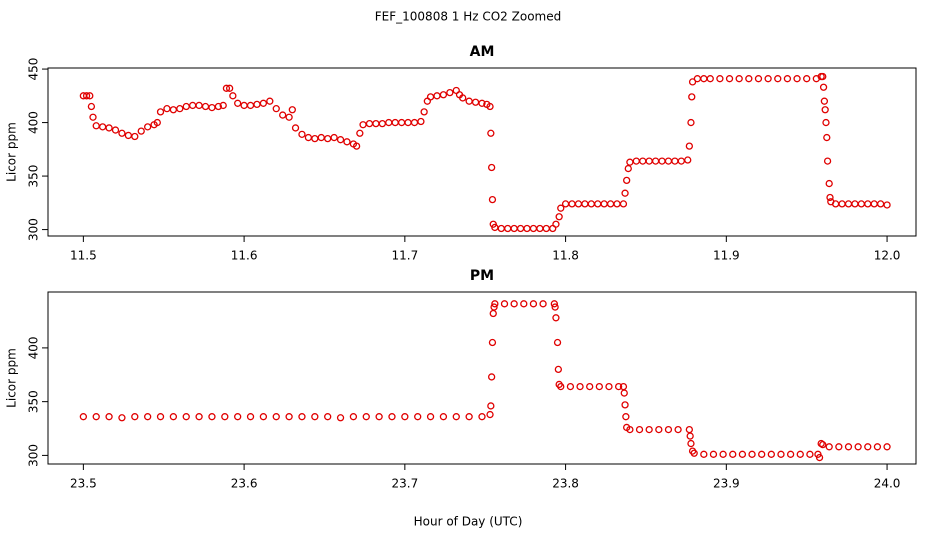 Image resolution: width=936 pixels, height=540 pixels. I want to click on y-axis-label: Licor ppm, so click(12, 378).